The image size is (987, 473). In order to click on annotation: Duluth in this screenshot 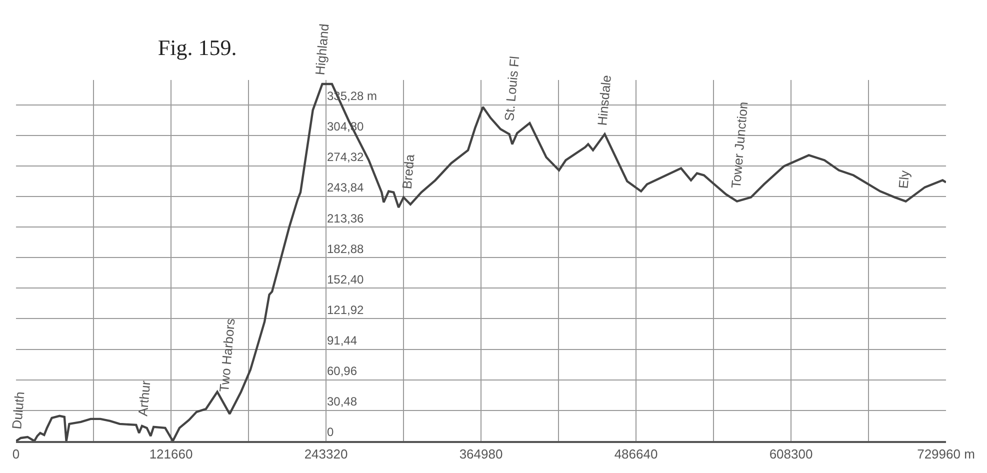, I will do `click(18, 410)`.